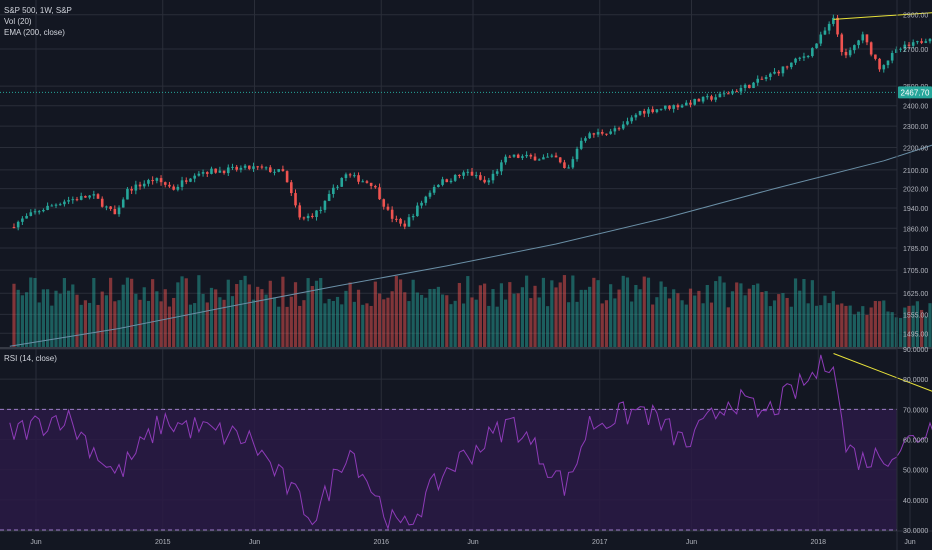 This screenshot has width=932, height=550. Describe the element at coordinates (915, 127) in the screenshot. I see `price-tick-label: 2300.00` at that location.